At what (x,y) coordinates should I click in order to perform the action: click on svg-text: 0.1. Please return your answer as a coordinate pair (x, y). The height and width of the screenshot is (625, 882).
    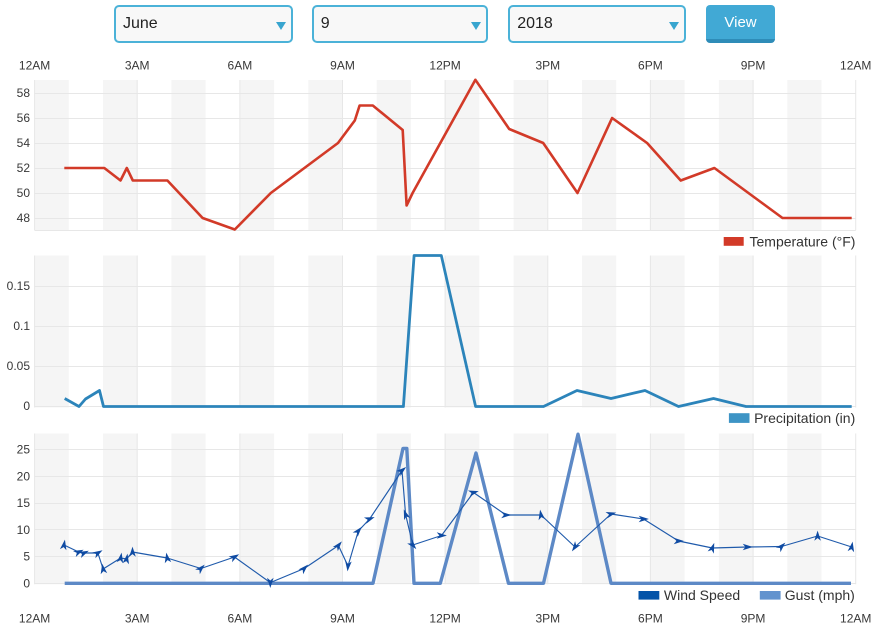
    Looking at the image, I should click on (21, 326).